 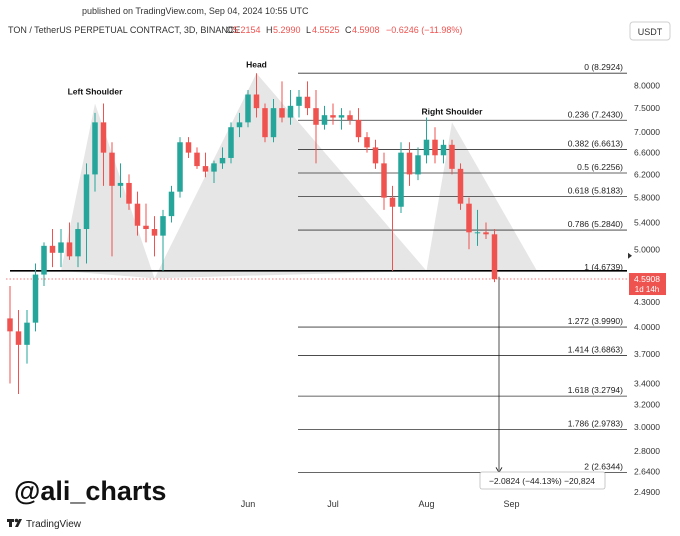 What do you see at coordinates (426, 504) in the screenshot?
I see `time-tick-label: Aug` at bounding box center [426, 504].